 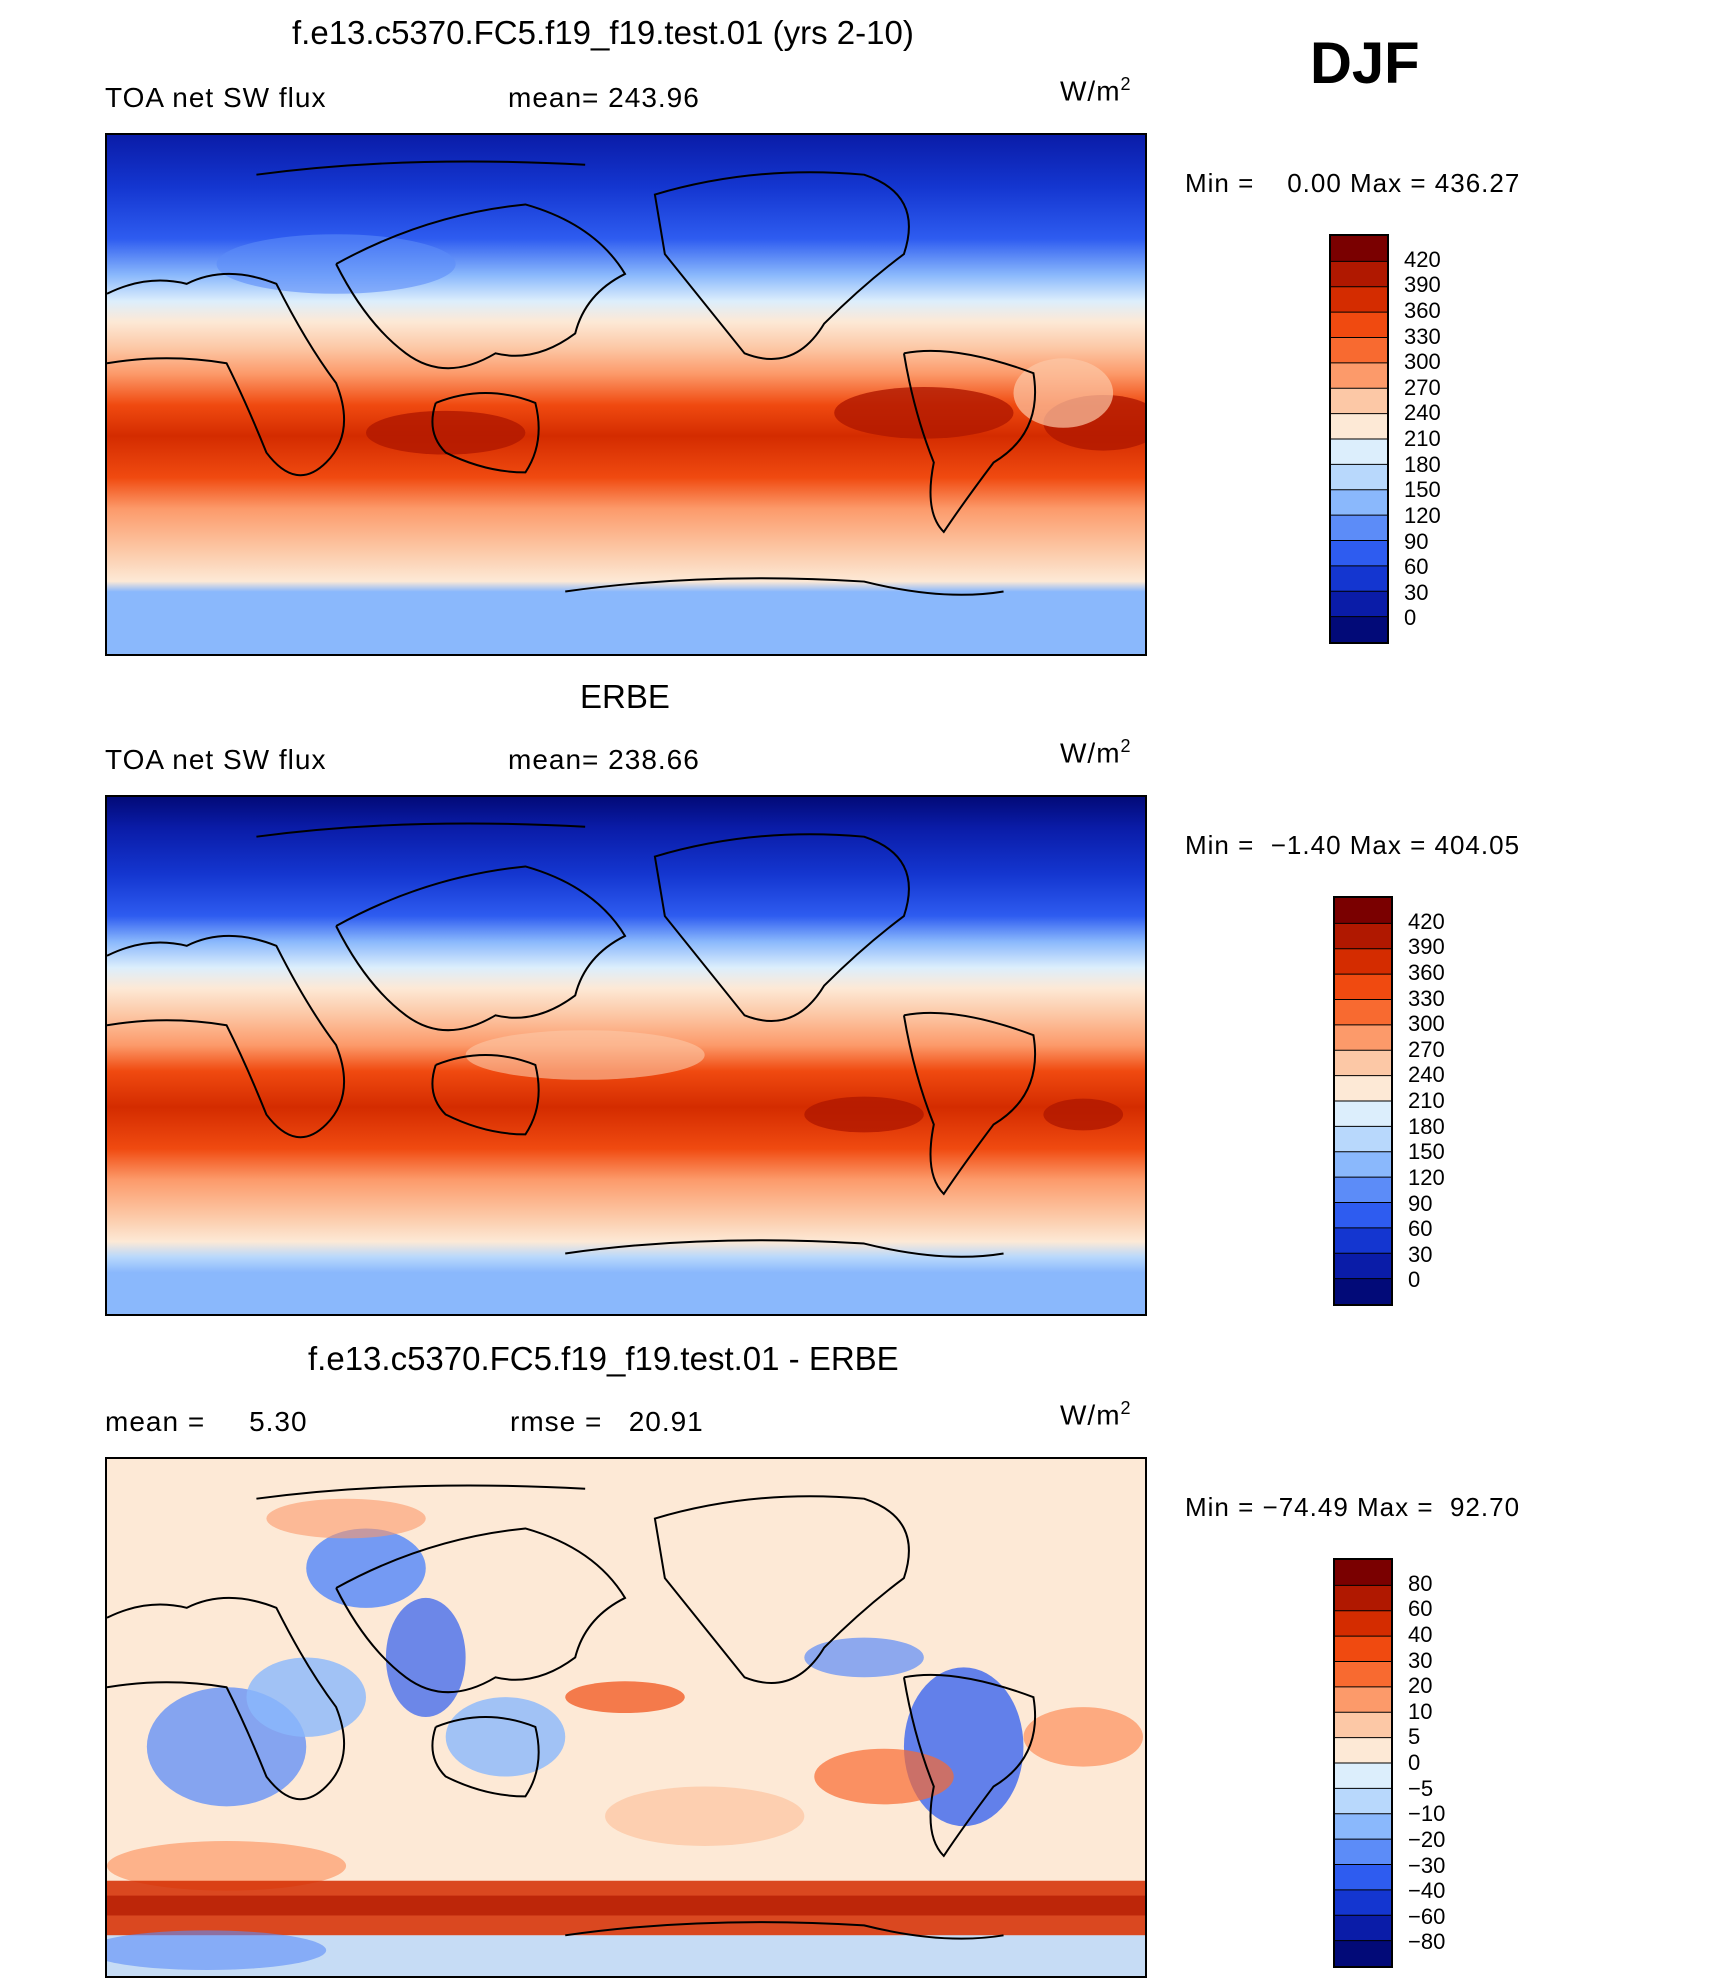 I want to click on panel-3-minmax: Min = −74.49 Max = 92.70, so click(x=1353, y=1507).